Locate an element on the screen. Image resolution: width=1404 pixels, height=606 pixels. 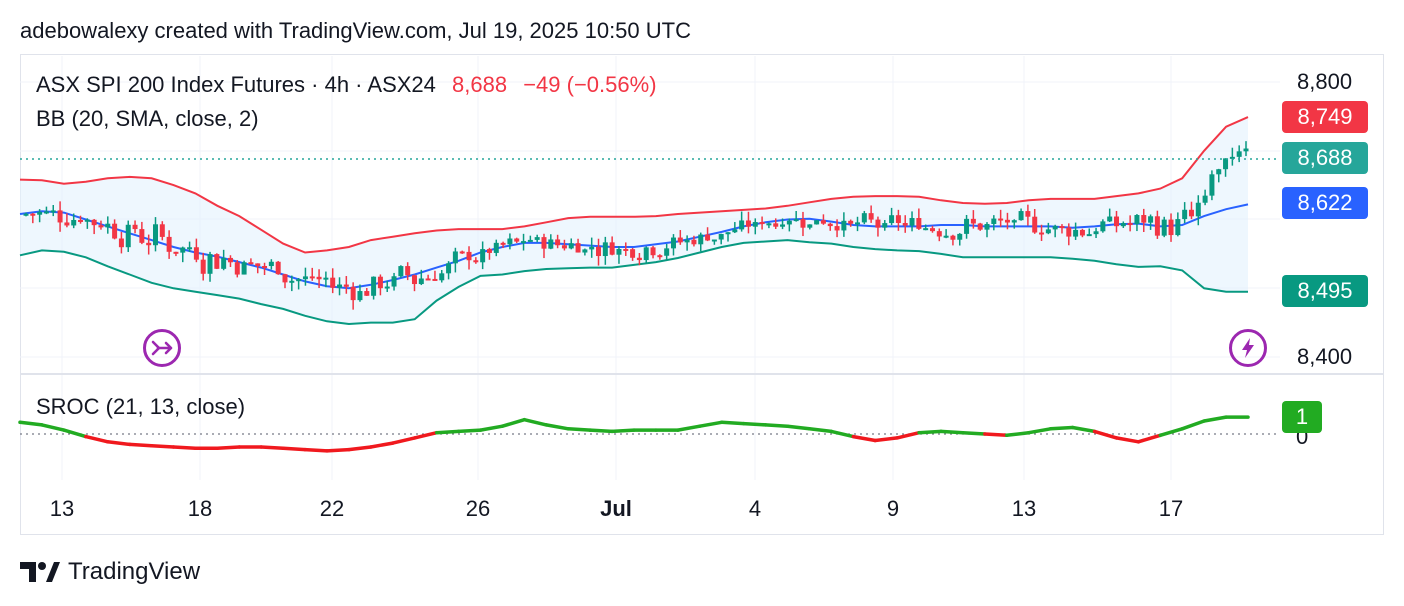
last-price-tag: 8,688 is located at coordinates (1325, 158).